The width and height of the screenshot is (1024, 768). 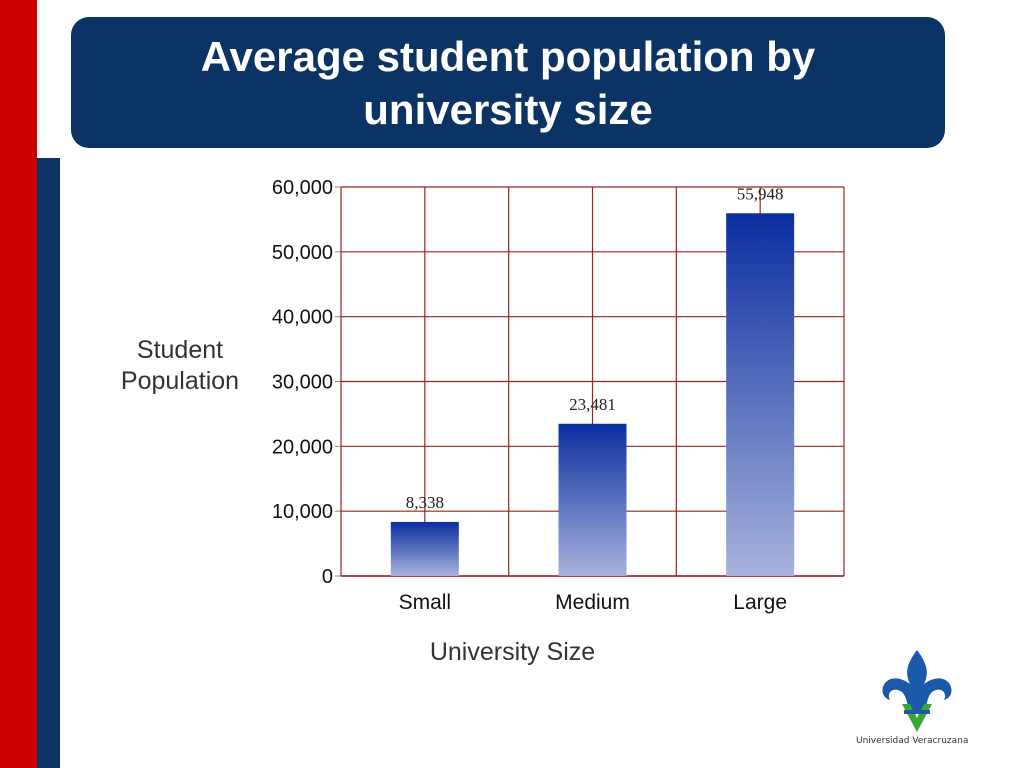 What do you see at coordinates (180, 365) in the screenshot?
I see `y-axis-title: Student Population` at bounding box center [180, 365].